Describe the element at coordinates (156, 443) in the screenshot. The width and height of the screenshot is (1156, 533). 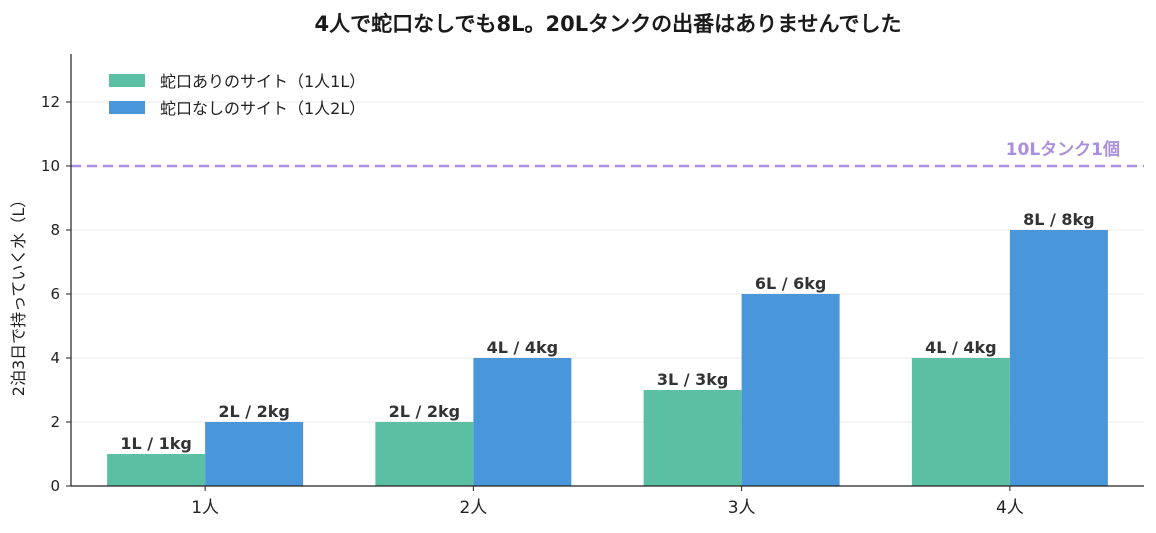
I see `bar-value-label: 1L / 1kg` at that location.